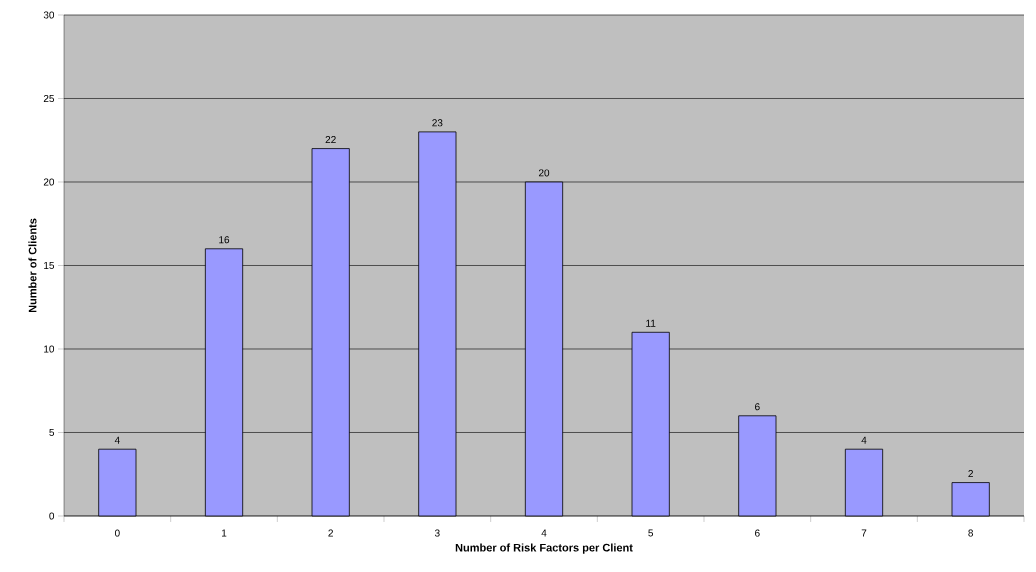 The height and width of the screenshot is (572, 1036). What do you see at coordinates (49, 182) in the screenshot?
I see `y-tick-label: 20` at bounding box center [49, 182].